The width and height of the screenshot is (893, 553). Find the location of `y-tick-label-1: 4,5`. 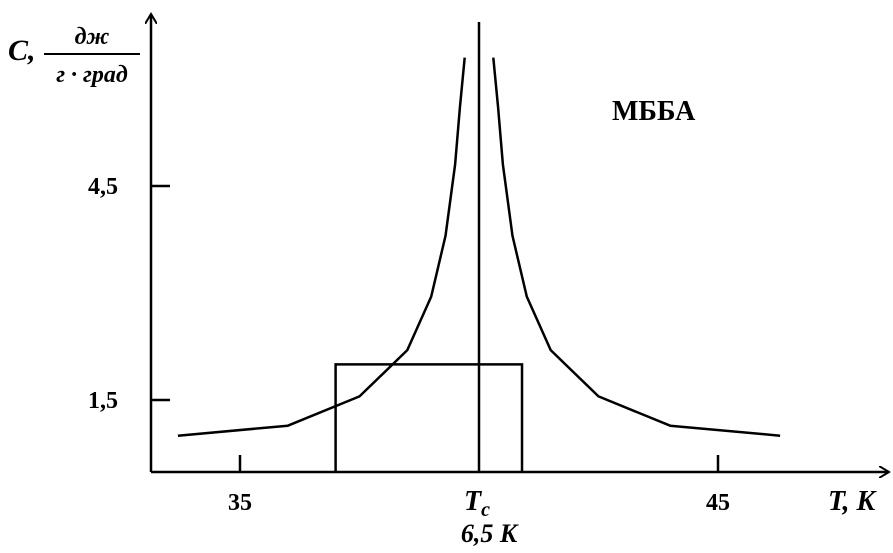

y-tick-label-1: 4,5 is located at coordinates (103, 187).